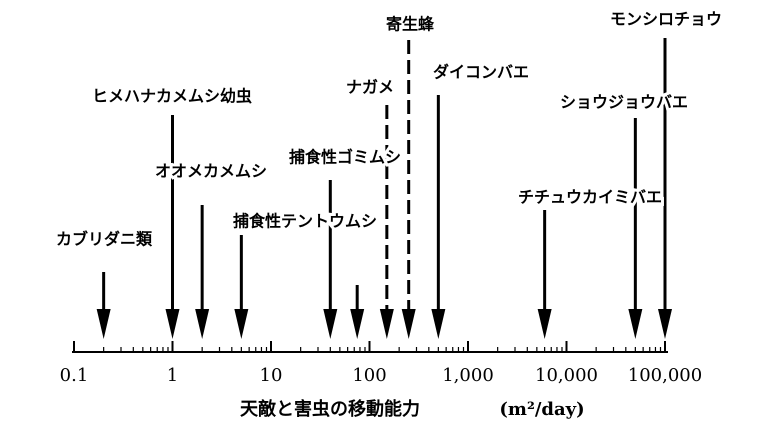  What do you see at coordinates (271, 375) in the screenshot?
I see `x-tick-label: 10` at bounding box center [271, 375].